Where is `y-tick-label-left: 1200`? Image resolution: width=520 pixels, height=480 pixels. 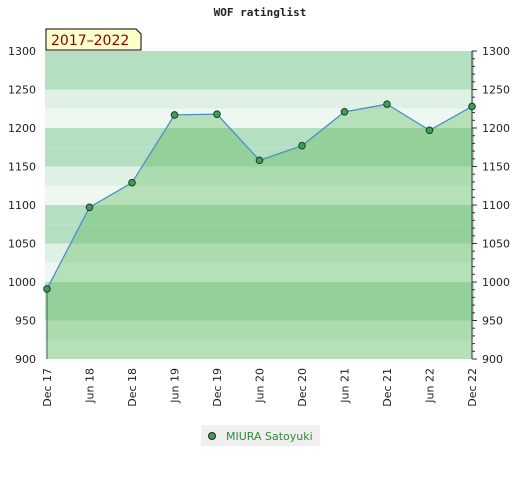 y-tick-label-left: 1200 is located at coordinates (22, 128).